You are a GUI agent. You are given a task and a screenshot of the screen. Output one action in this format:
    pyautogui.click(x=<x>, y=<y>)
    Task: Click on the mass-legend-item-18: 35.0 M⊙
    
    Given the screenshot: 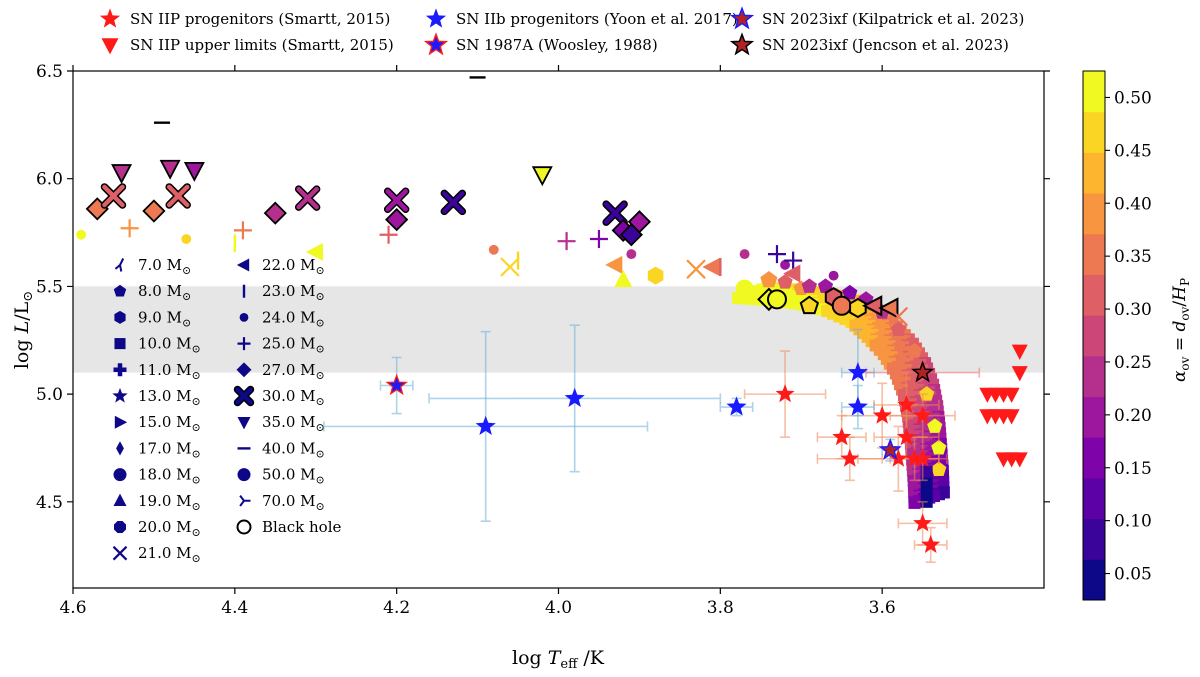 What is the action you would take?
    pyautogui.click(x=281, y=423)
    